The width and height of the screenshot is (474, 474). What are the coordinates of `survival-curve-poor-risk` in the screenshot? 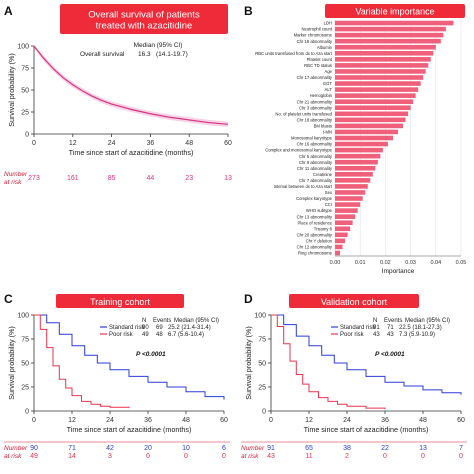 It's located at (82, 361).